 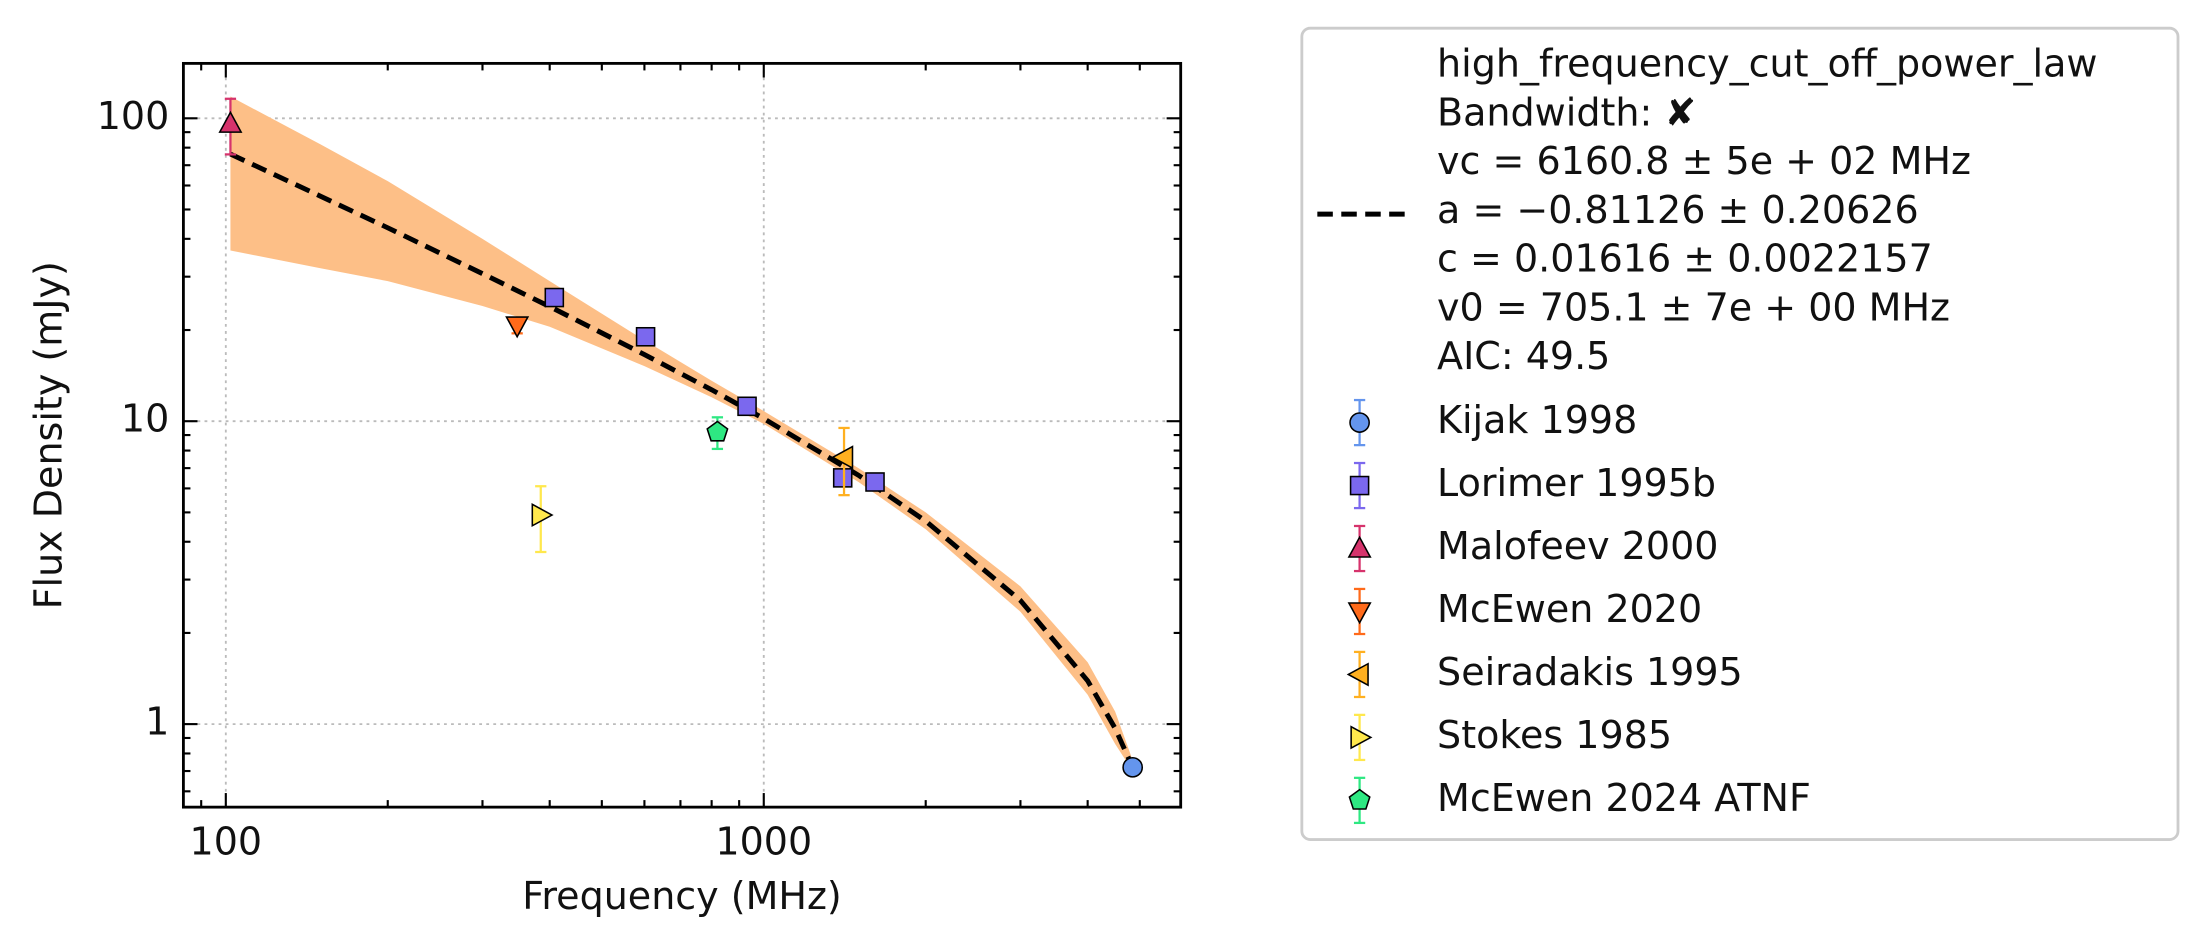 What do you see at coordinates (1624, 798) in the screenshot?
I see `legend-label: McEwen 2024 ATNF` at bounding box center [1624, 798].